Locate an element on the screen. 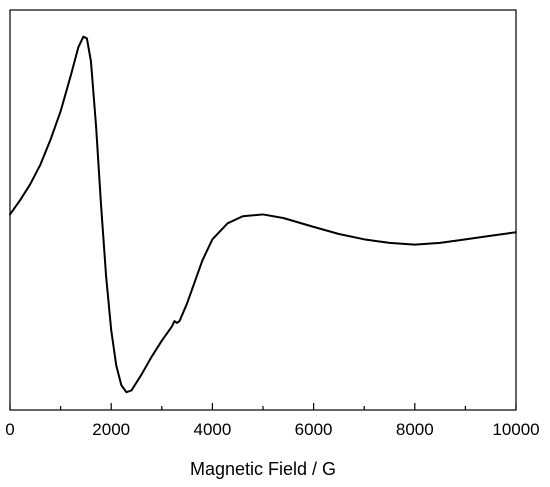  x-tick-label: 4000 is located at coordinates (212, 429).